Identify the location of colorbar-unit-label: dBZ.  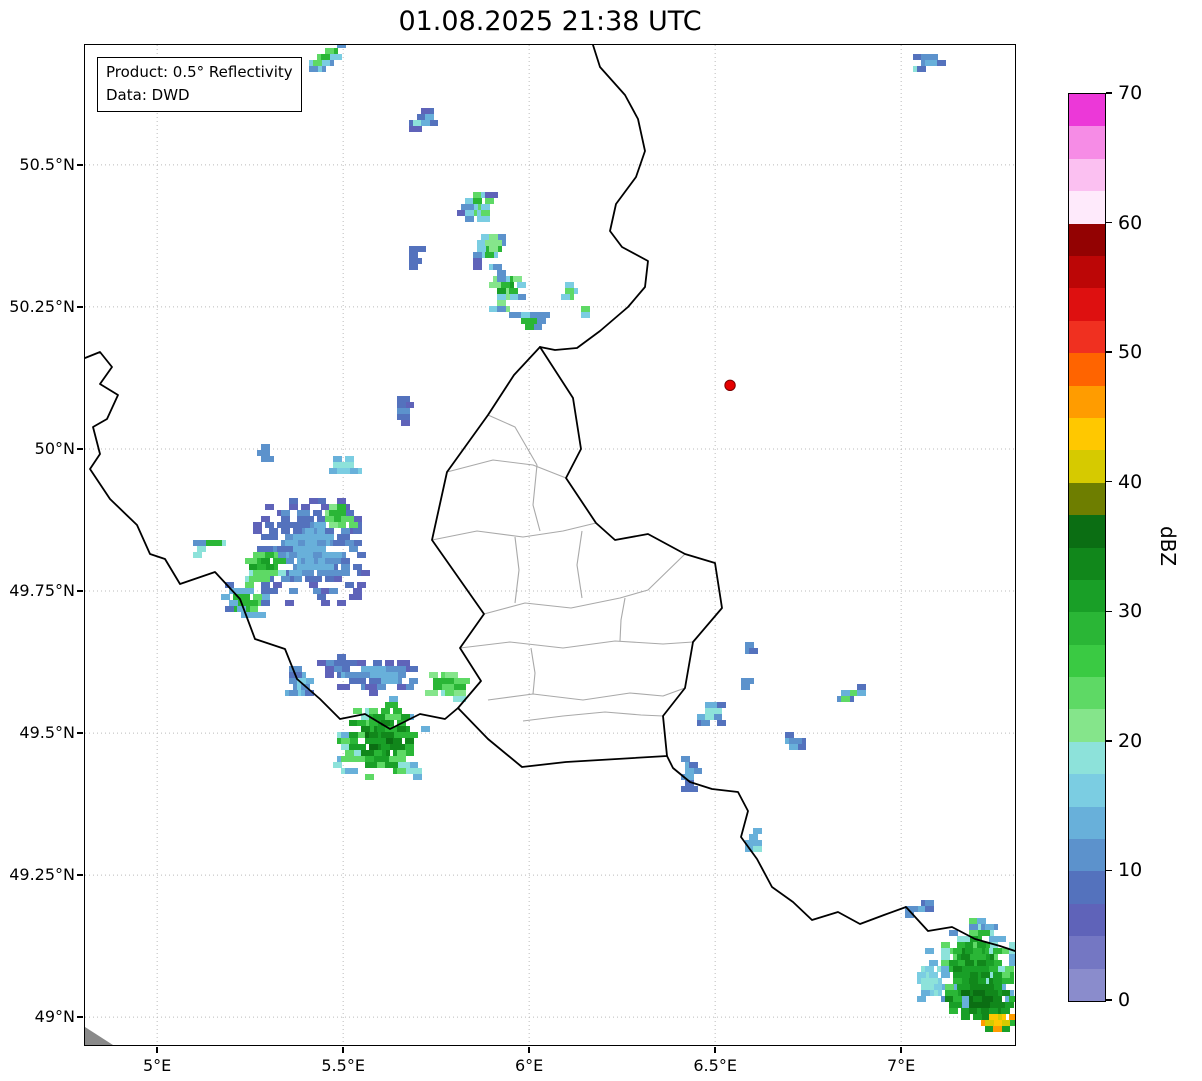
(1168, 546).